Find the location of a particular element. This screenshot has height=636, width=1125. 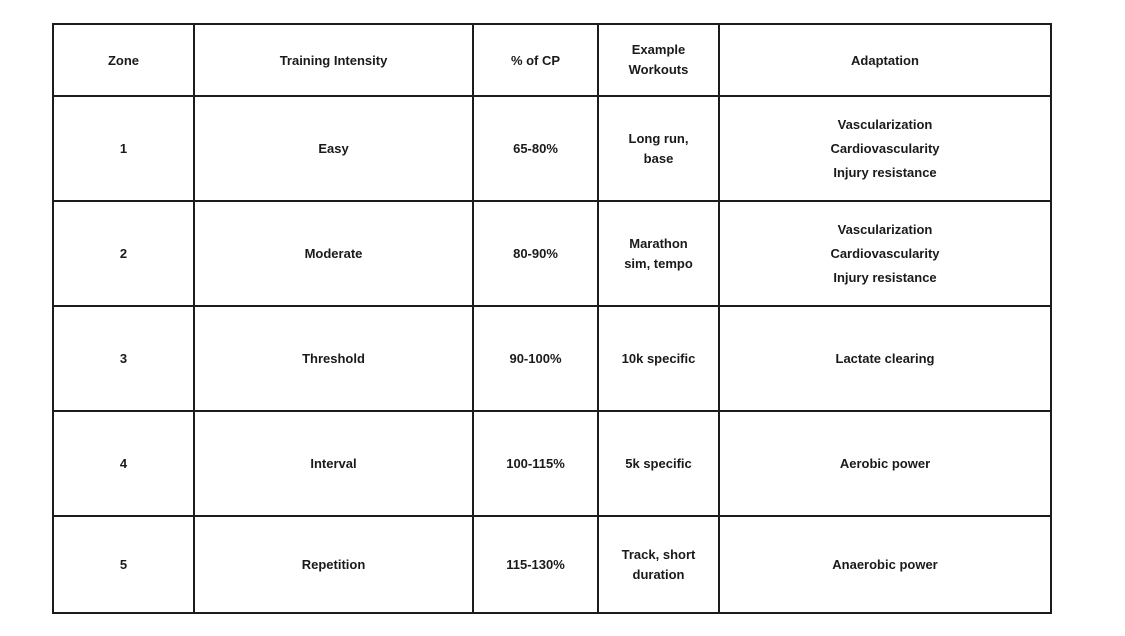

cell-intensity: Easy is located at coordinates (333, 148).